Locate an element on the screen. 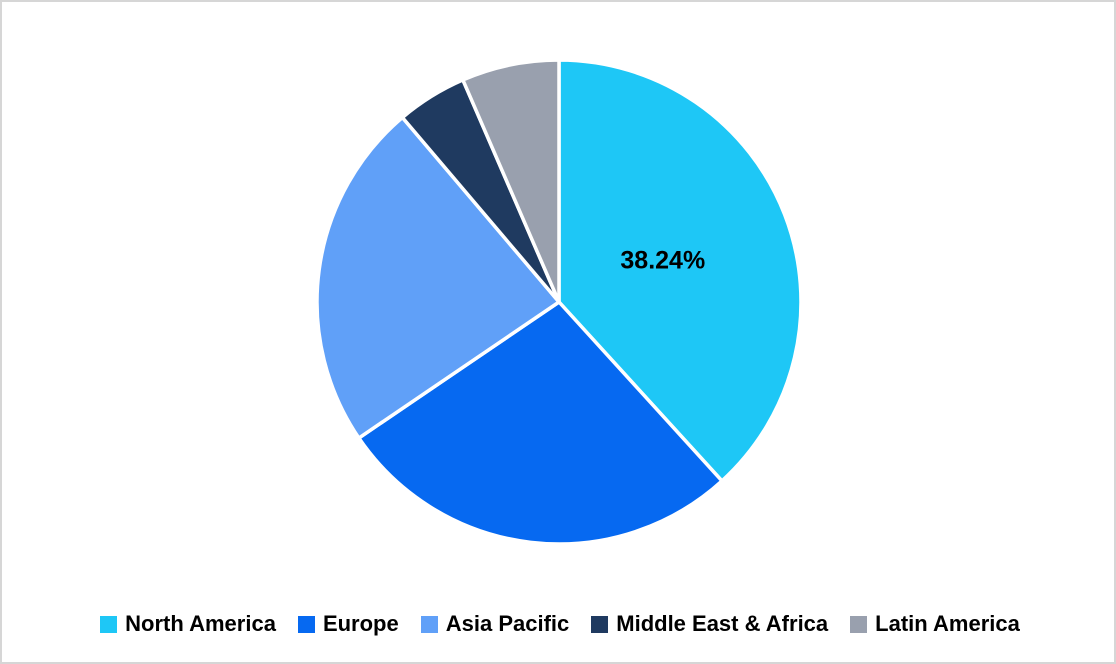  legend-swatch-asia-pacific is located at coordinates (429, 624).